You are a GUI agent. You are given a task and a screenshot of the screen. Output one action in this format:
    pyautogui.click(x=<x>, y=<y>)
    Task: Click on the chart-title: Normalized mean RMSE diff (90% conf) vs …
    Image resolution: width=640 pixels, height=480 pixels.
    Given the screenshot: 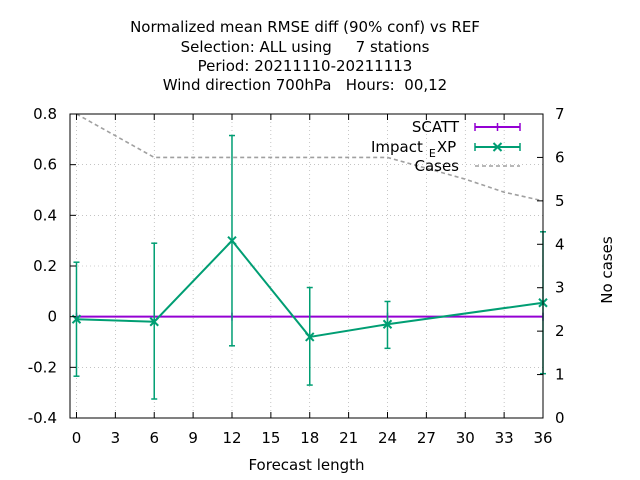 What is the action you would take?
    pyautogui.click(x=305, y=56)
    